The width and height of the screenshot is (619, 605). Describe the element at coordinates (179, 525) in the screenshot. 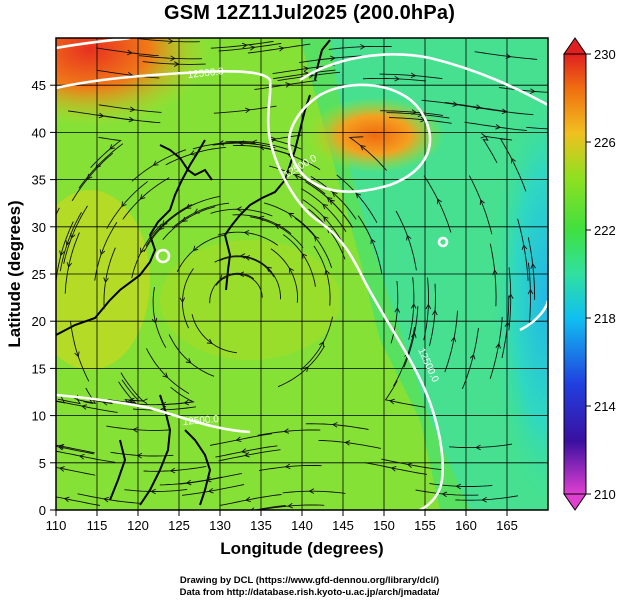

I see `x-tick-label: 125` at that location.